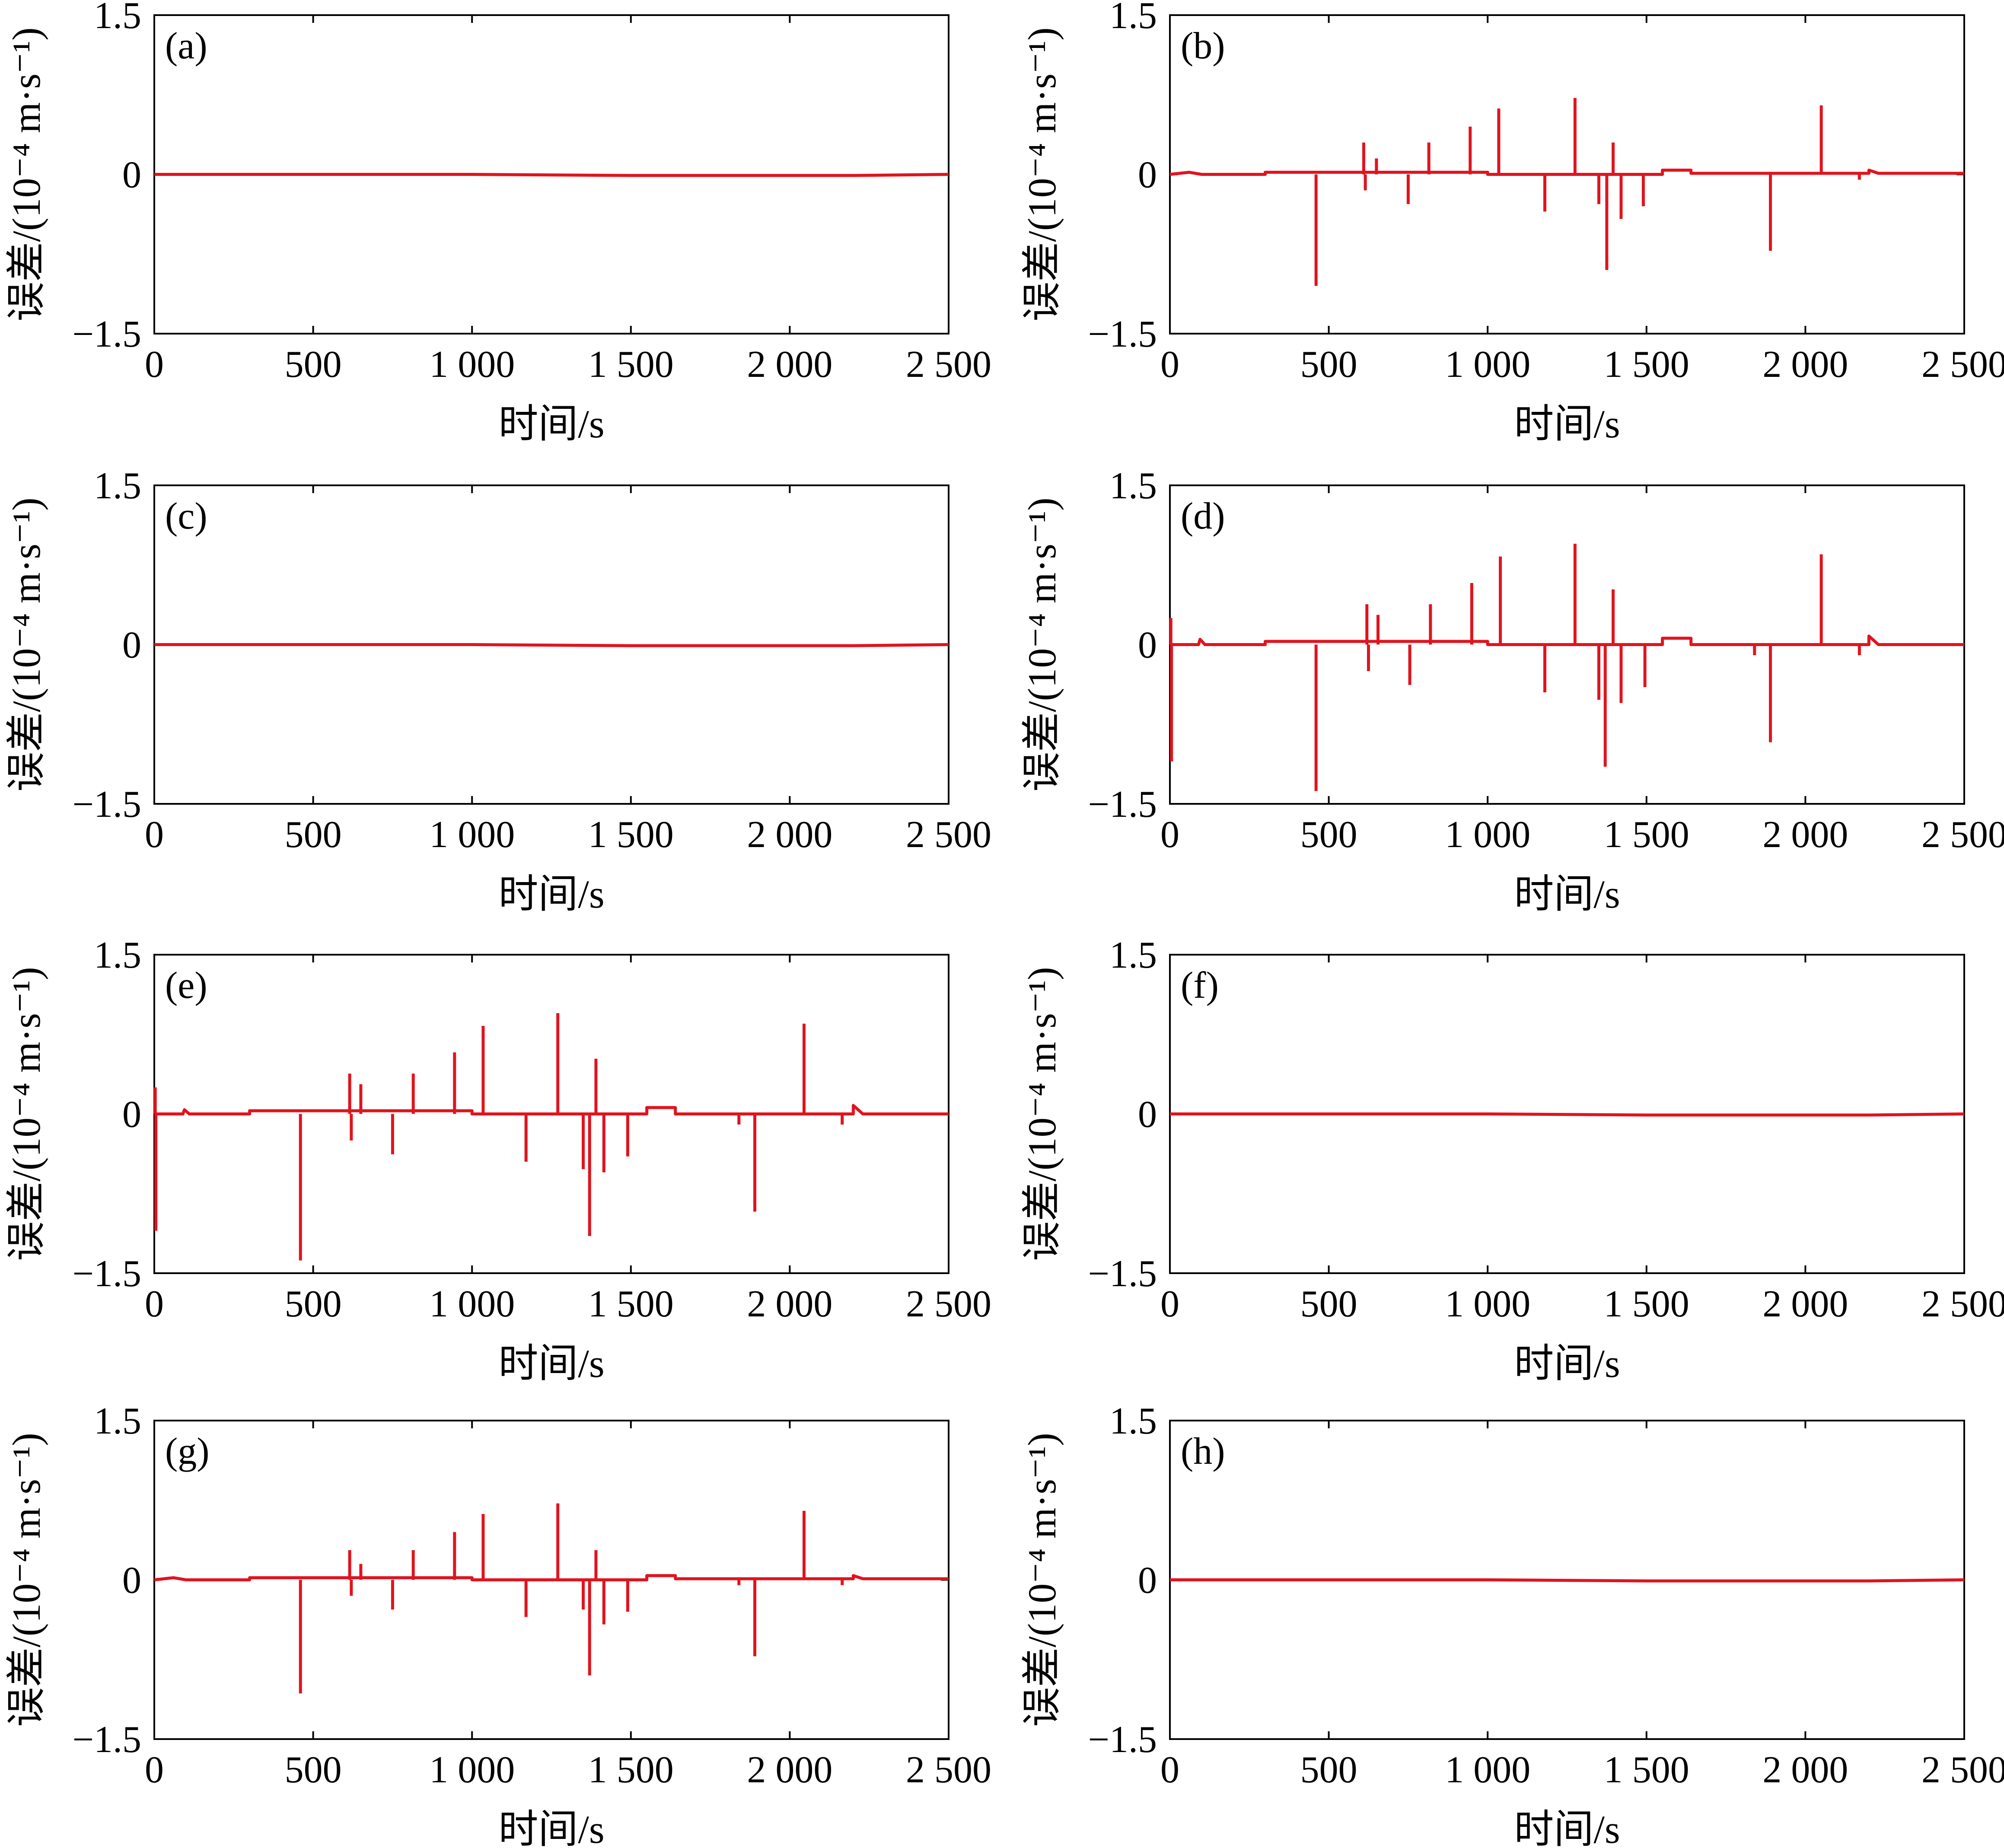 Image resolution: width=2004 pixels, height=1848 pixels. Describe the element at coordinates (187, 1451) in the screenshot. I see `panel-label: (g)` at that location.